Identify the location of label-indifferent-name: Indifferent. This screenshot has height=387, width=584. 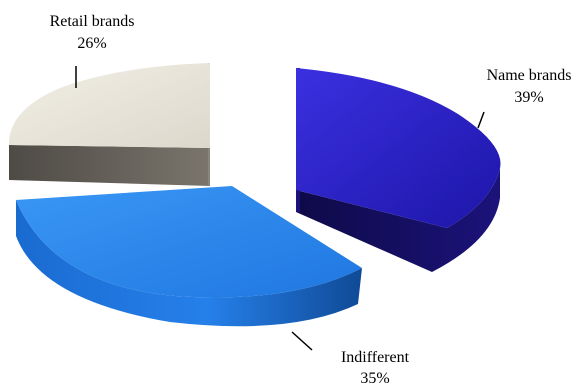
(375, 357).